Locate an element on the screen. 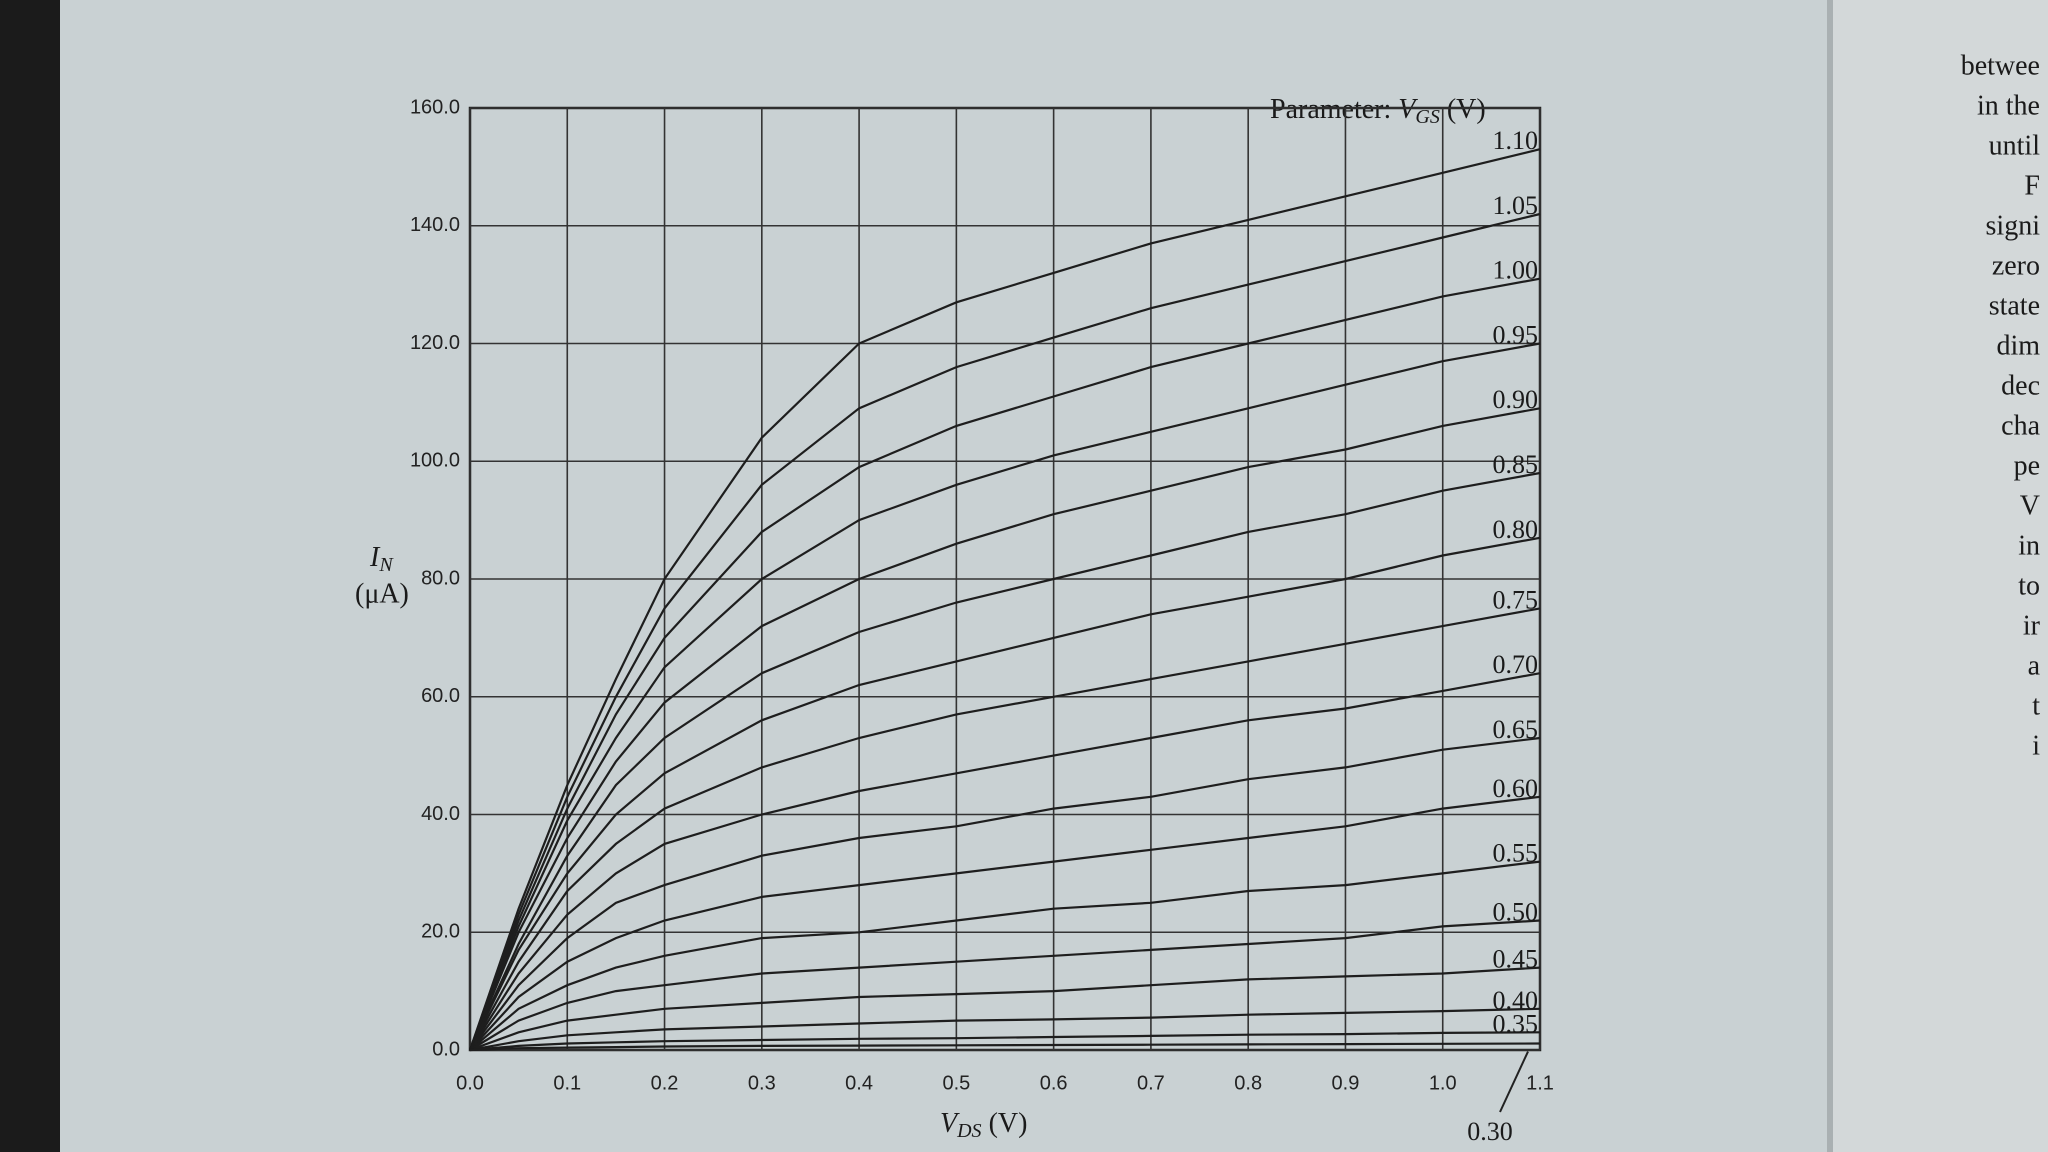 This screenshot has height=1152, width=2048. series-label: 0.95 is located at coordinates (1516, 334).